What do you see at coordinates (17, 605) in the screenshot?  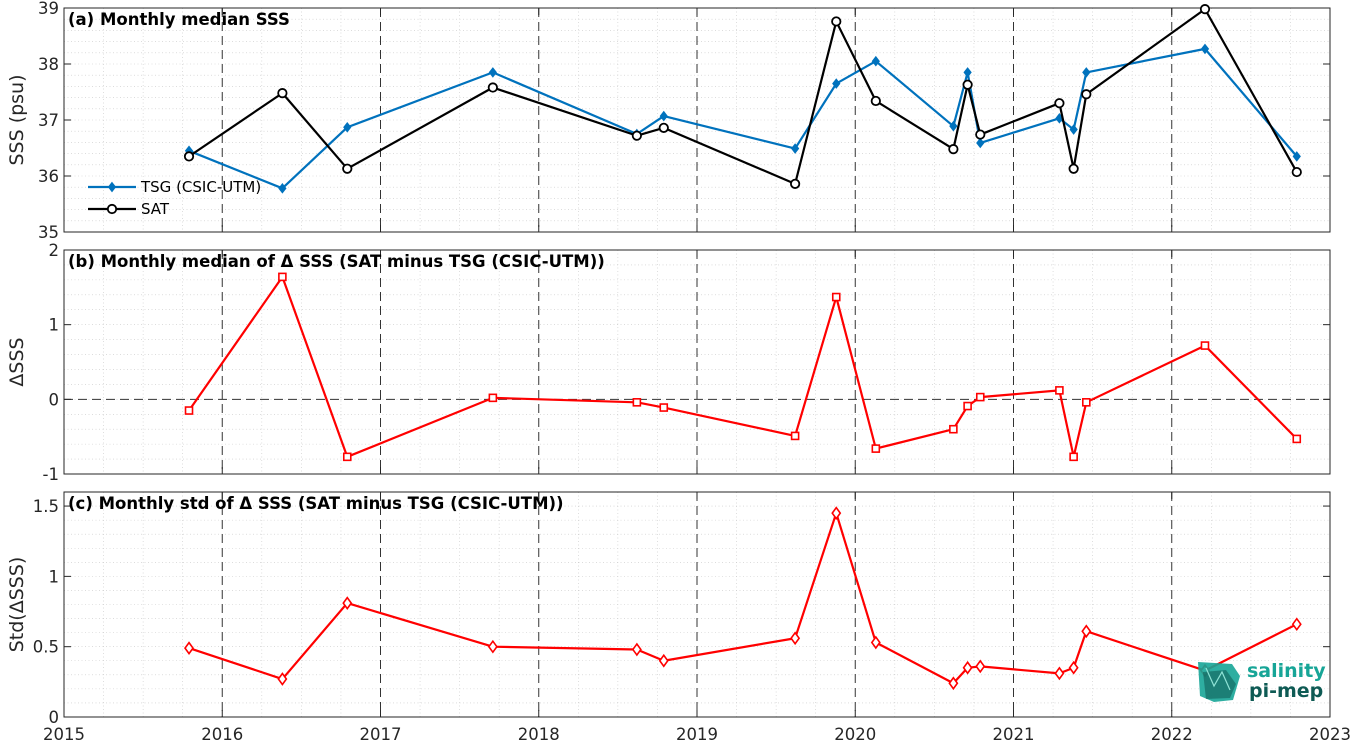 I see `y-axis-label: Std(ΔSSS)` at bounding box center [17, 605].